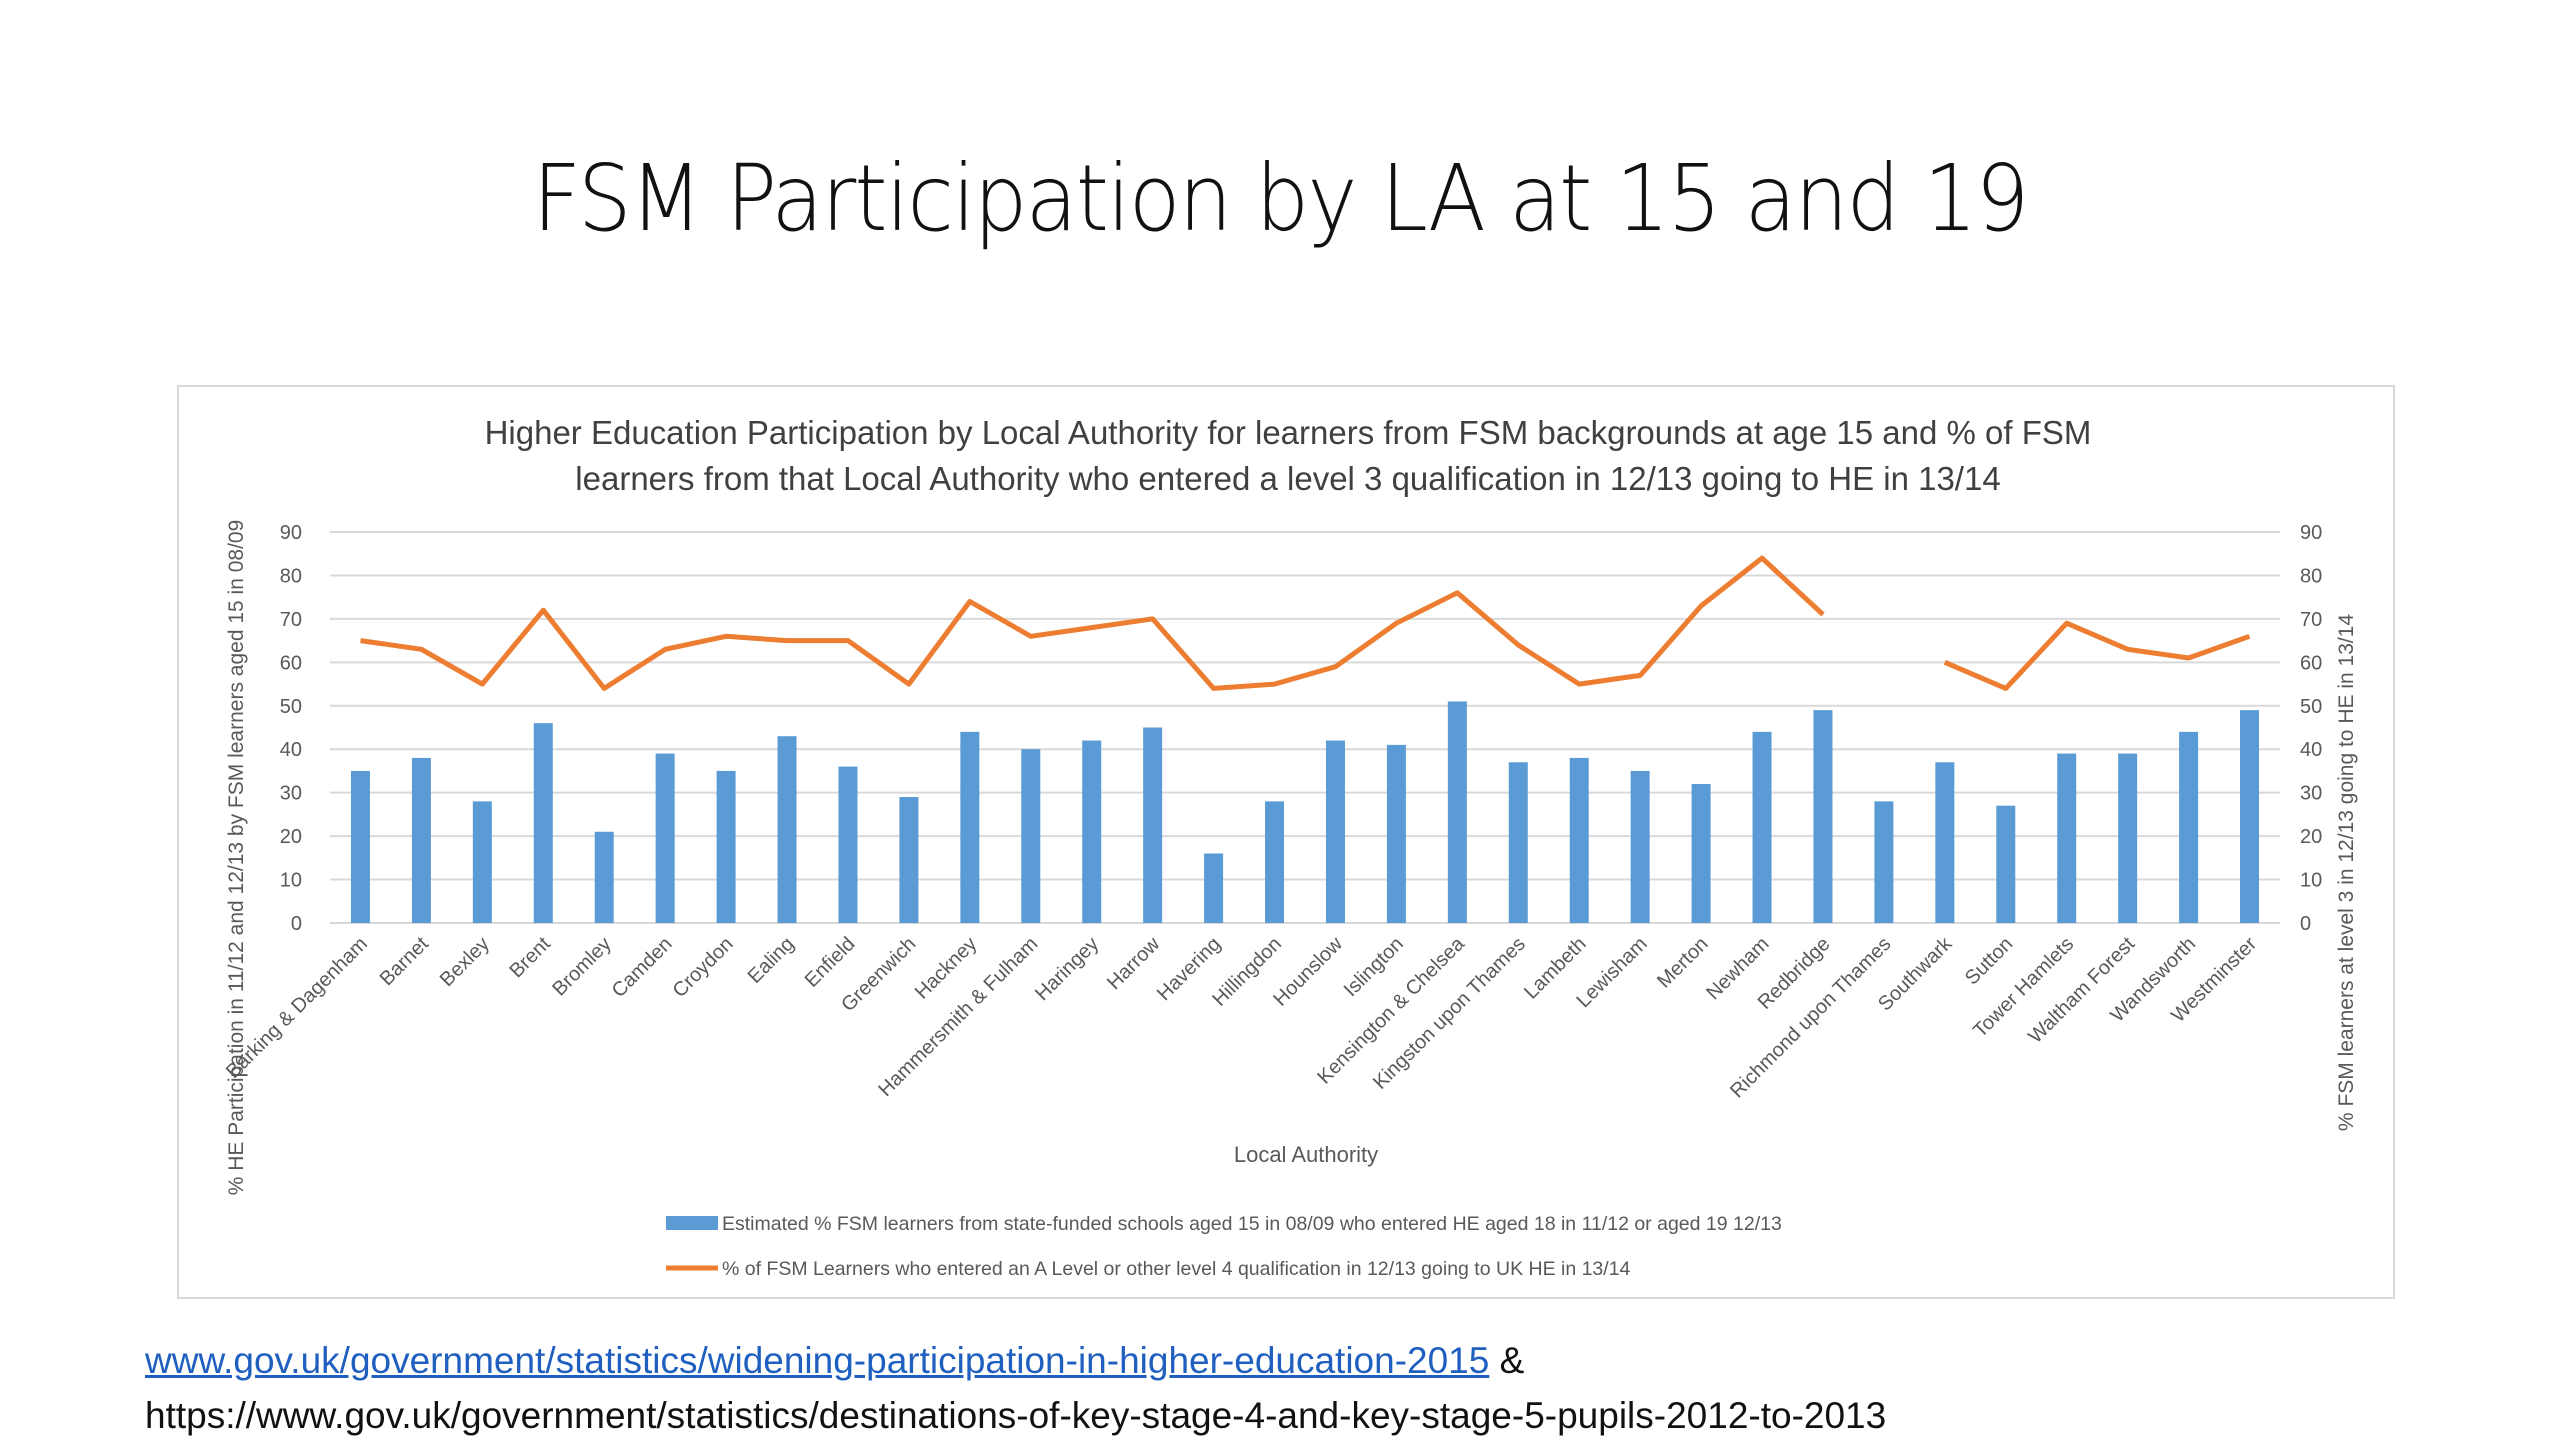  Describe the element at coordinates (581, 966) in the screenshot. I see `x-category-label: Bromley` at that location.